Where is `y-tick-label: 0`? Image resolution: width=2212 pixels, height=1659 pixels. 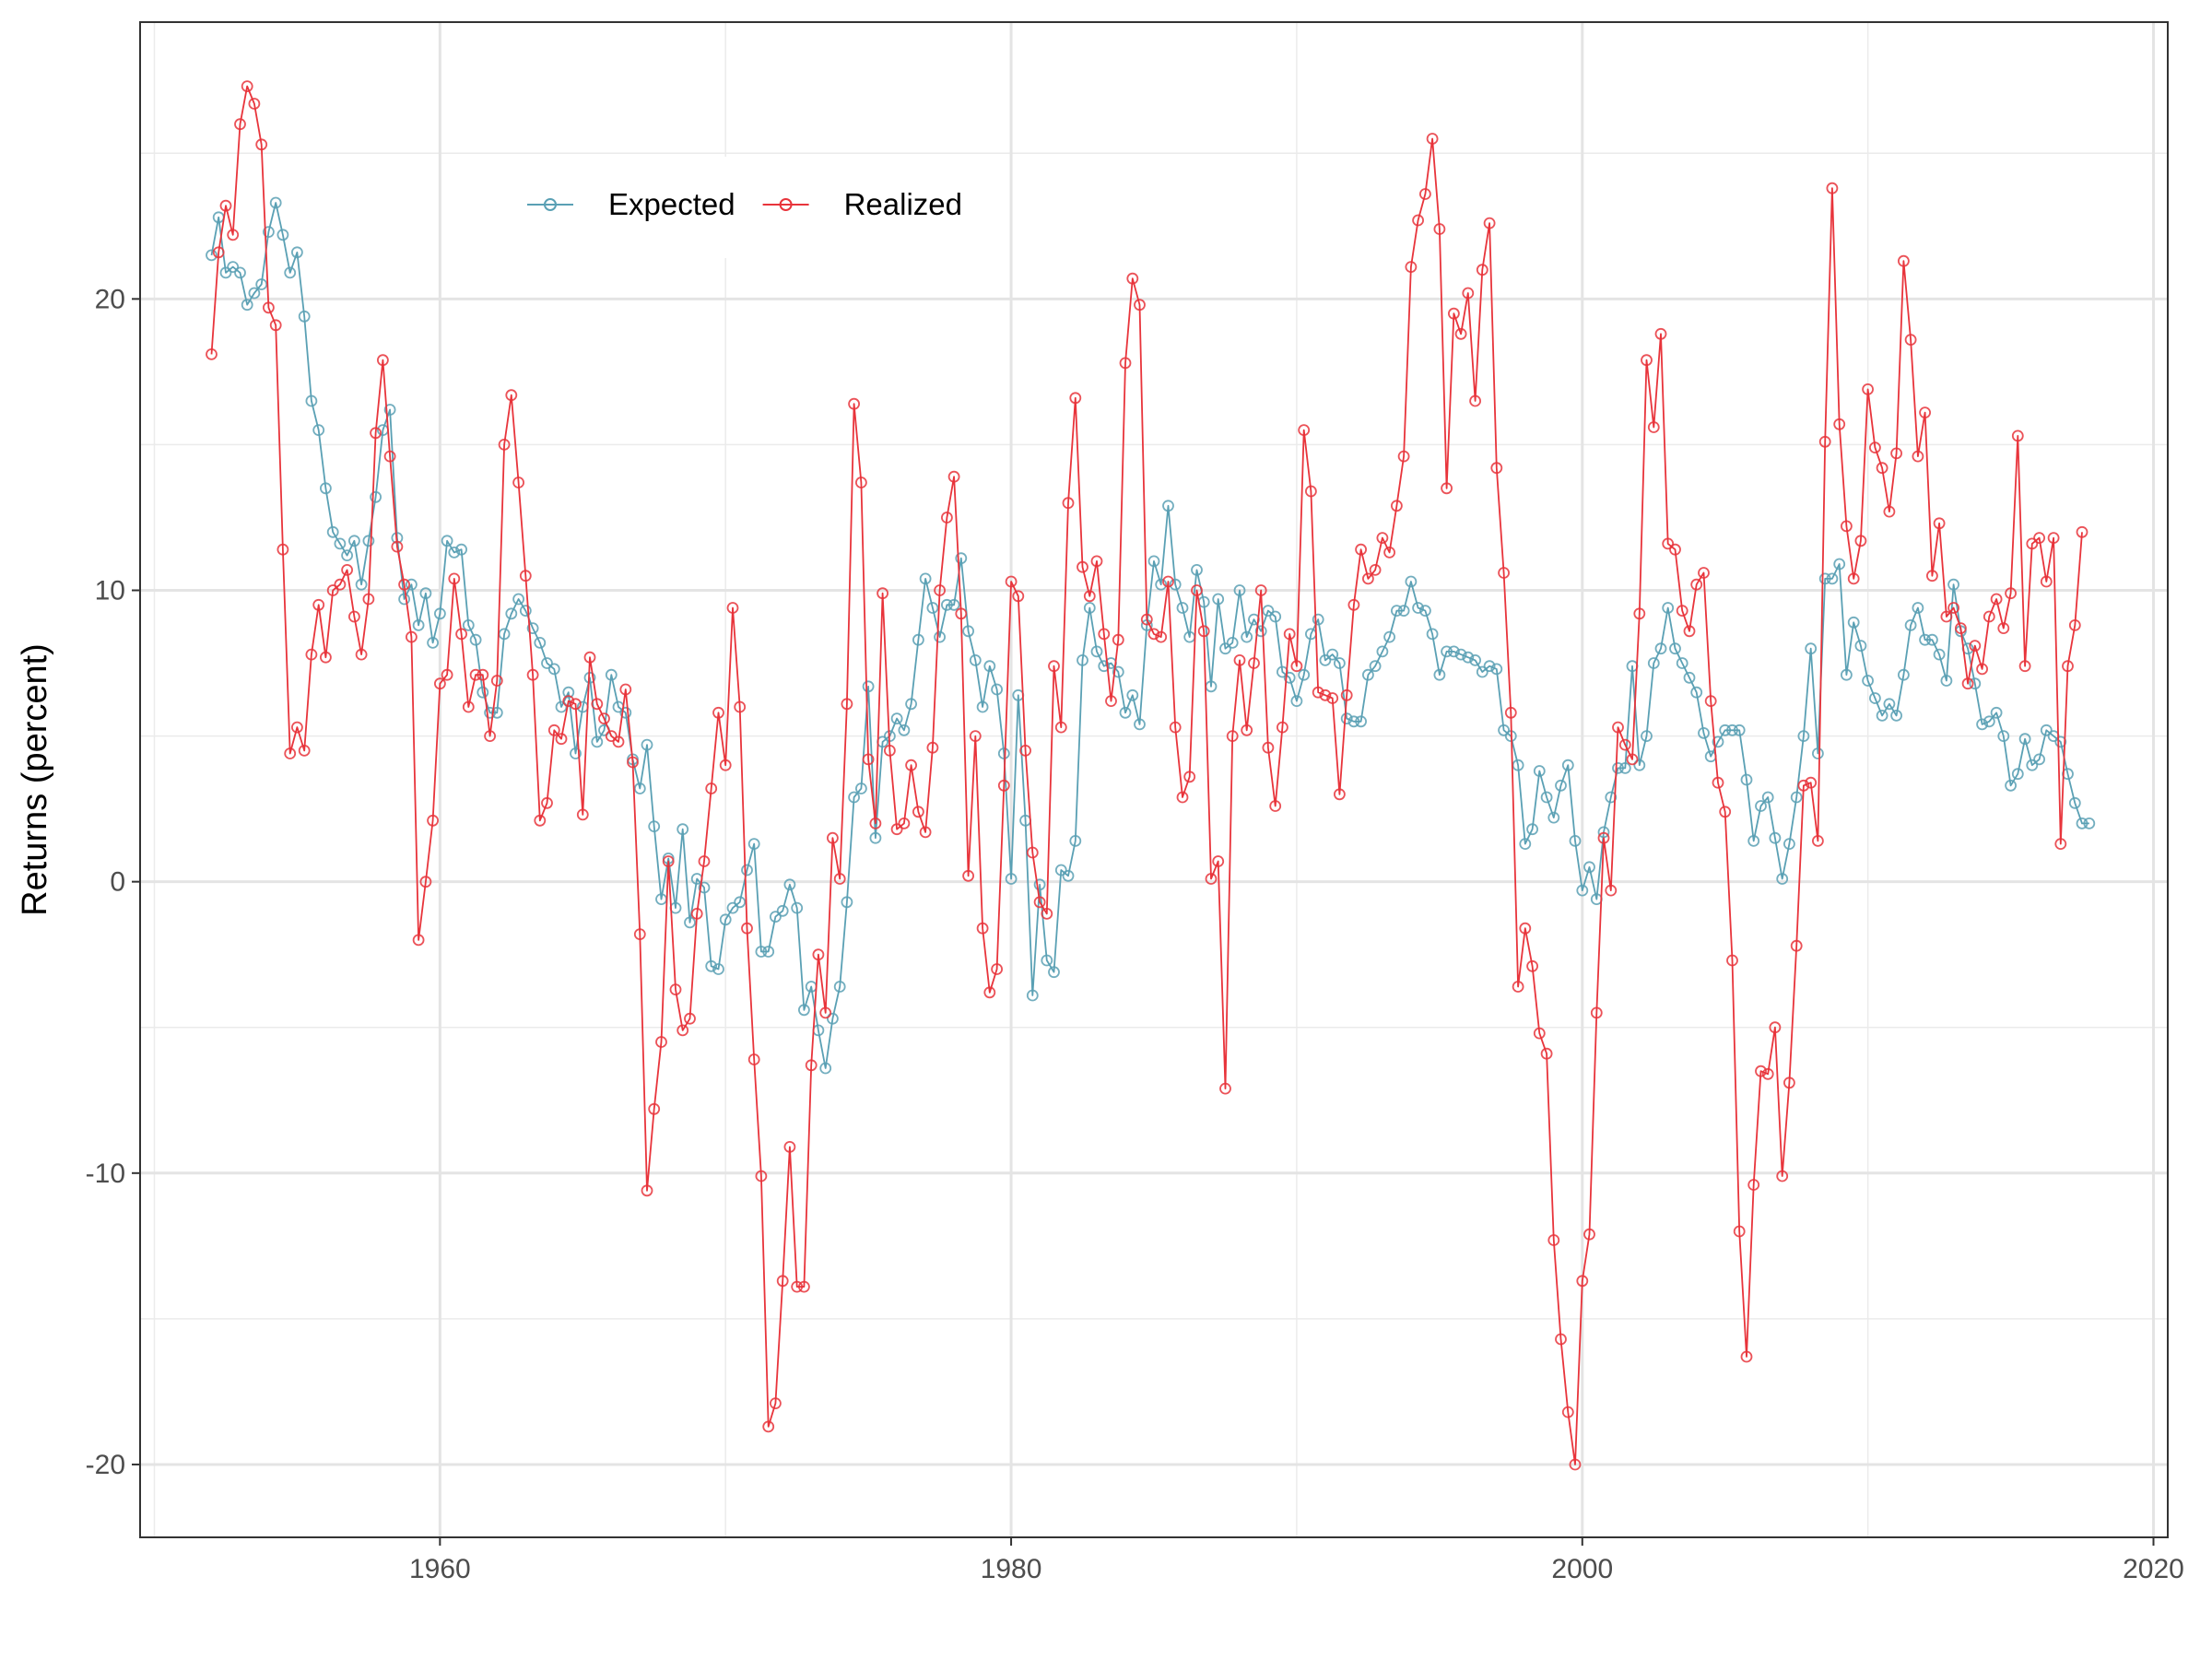
y-tick-label: 0 is located at coordinates (117, 882).